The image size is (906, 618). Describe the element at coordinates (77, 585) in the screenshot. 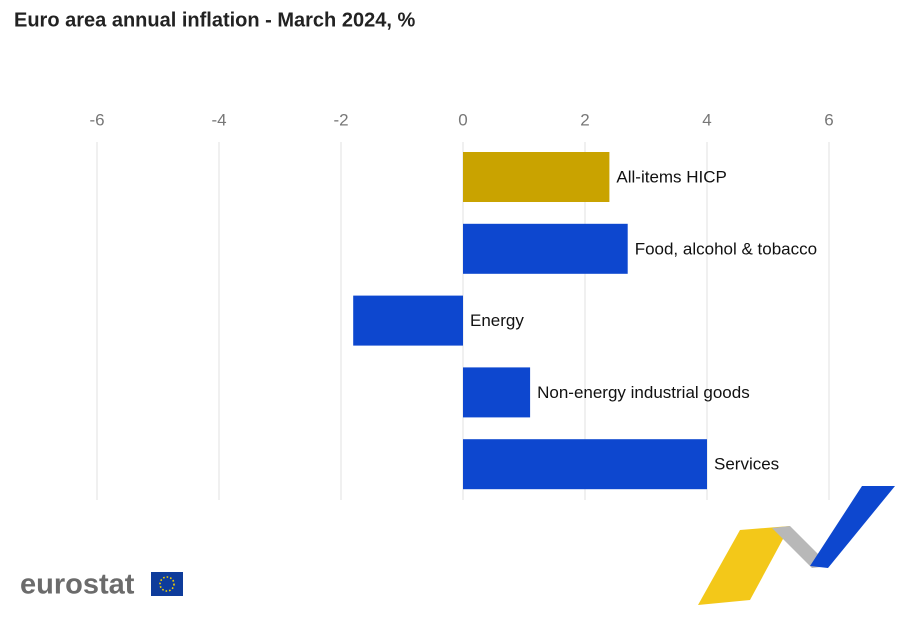

I see `logo-text: eurostat` at that location.